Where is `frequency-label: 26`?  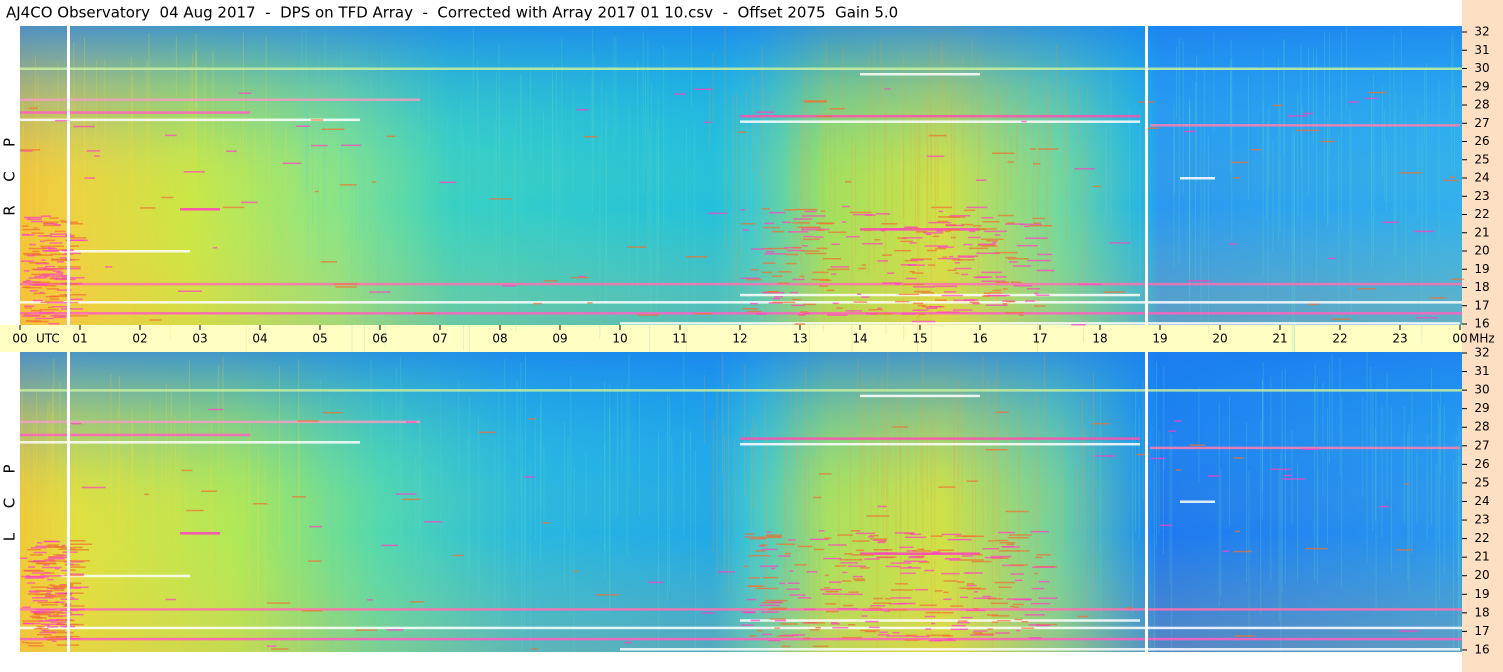 frequency-label: 26 is located at coordinates (1481, 141).